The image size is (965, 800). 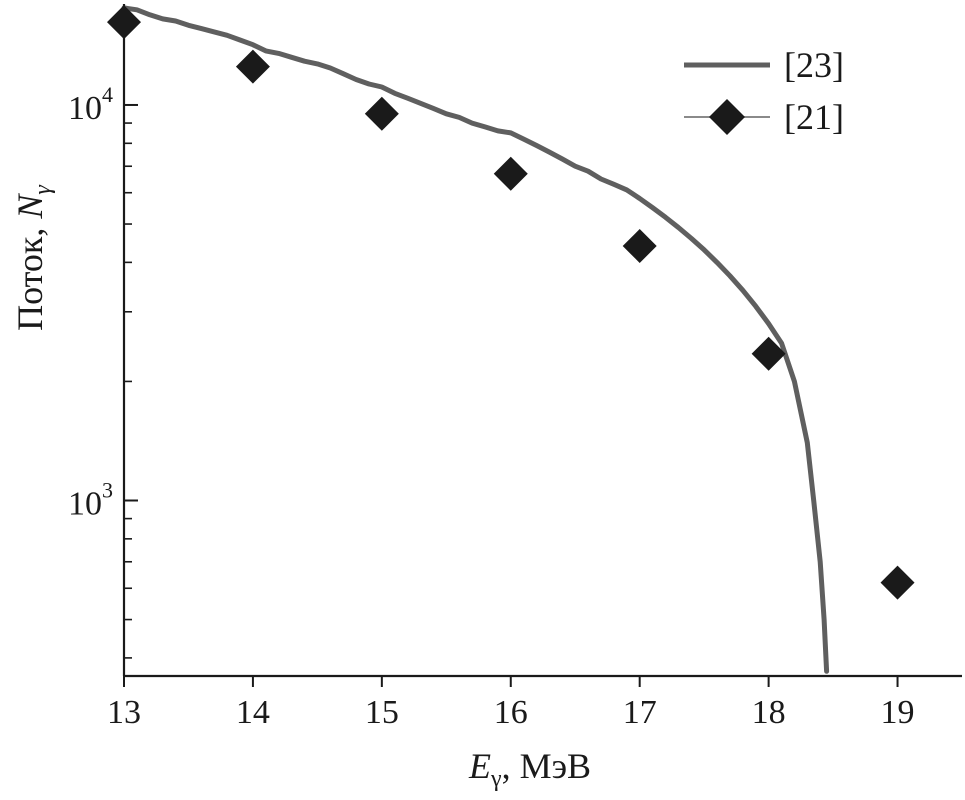 I want to click on x-tick-label: 16, so click(x=511, y=712).